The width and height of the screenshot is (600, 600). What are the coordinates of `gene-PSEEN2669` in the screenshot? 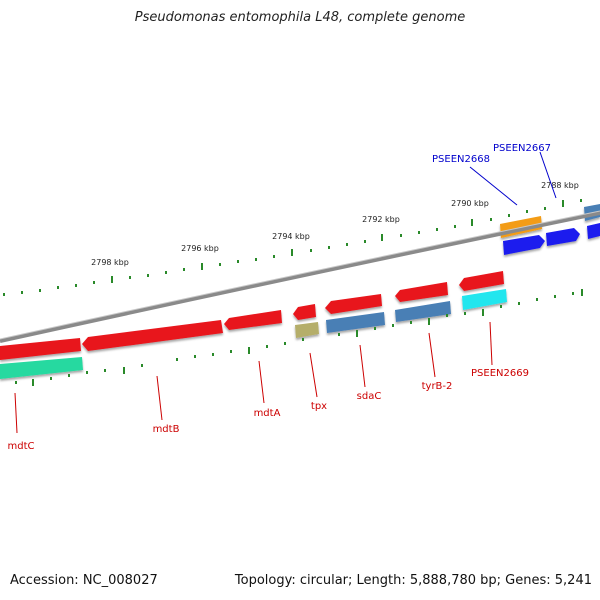 It's located at (481, 281).